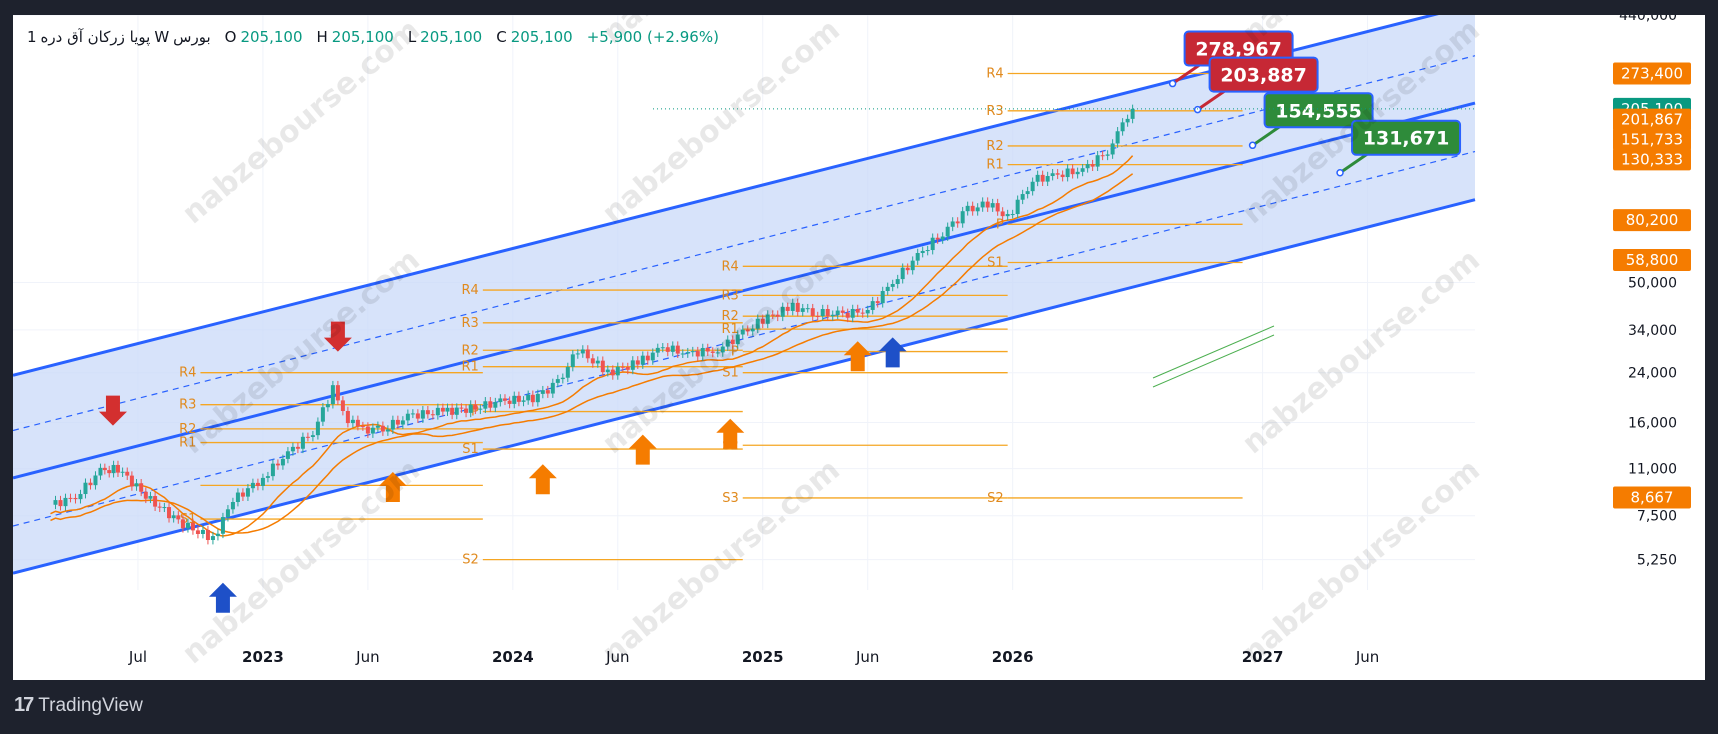 This screenshot has width=1718, height=734. I want to click on open-value: 205,100, so click(271, 37).